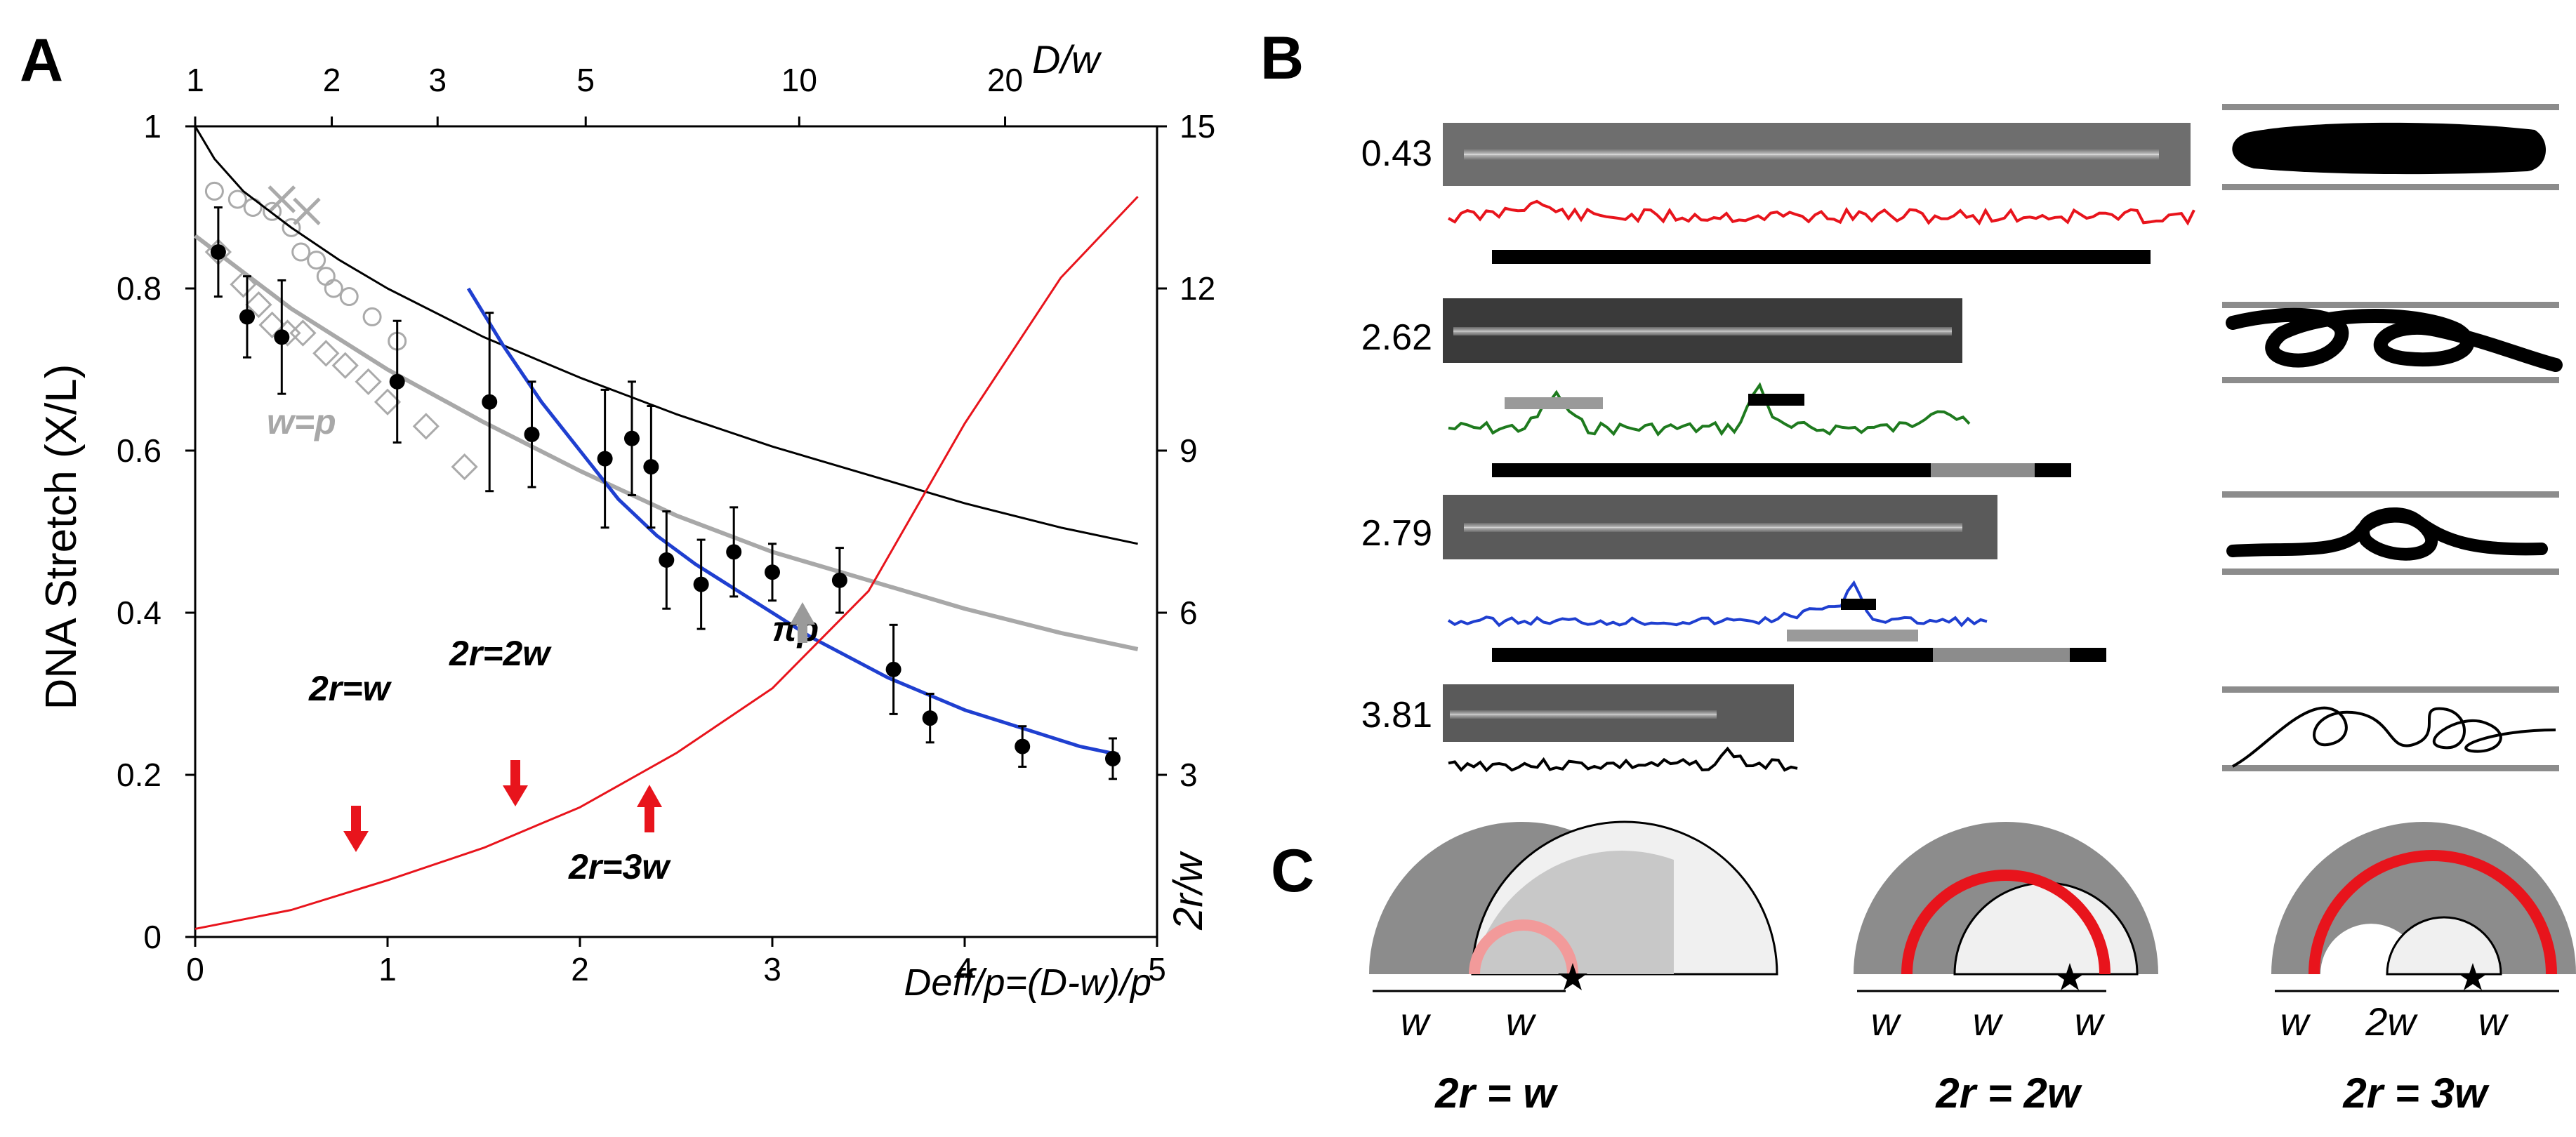 Image resolution: width=2576 pixels, height=1137 pixels. What do you see at coordinates (799, 80) in the screenshot?
I see `top-tick-label: 10` at bounding box center [799, 80].